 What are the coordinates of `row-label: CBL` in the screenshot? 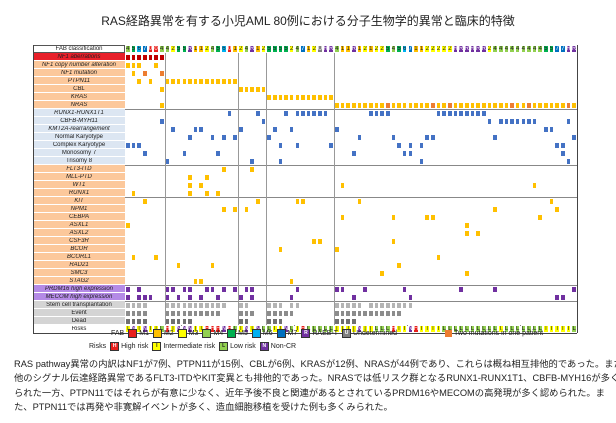 It's located at (79, 88).